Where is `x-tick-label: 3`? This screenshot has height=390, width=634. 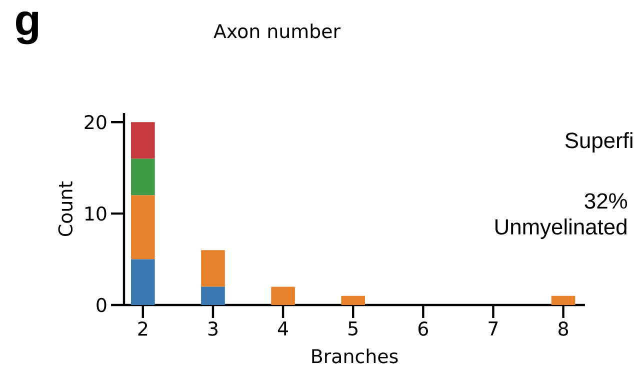
x-tick-label: 3 is located at coordinates (213, 329).